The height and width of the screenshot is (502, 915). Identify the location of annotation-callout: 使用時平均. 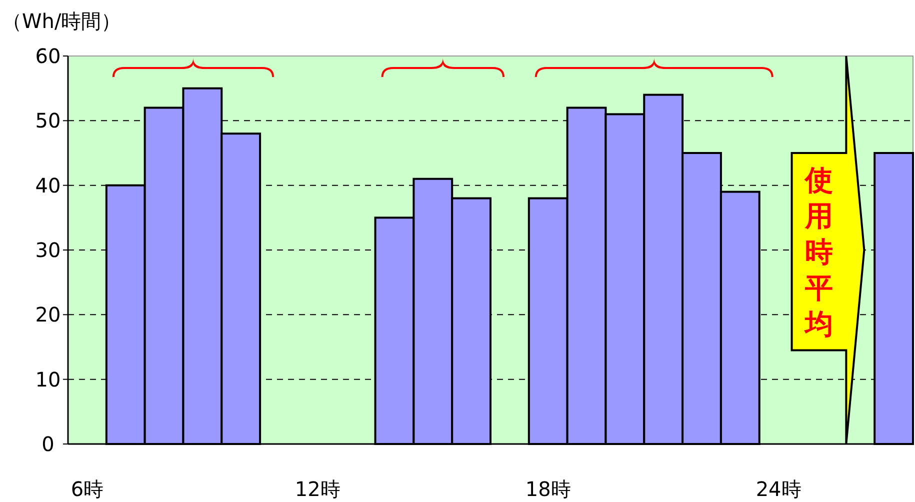
(828, 250).